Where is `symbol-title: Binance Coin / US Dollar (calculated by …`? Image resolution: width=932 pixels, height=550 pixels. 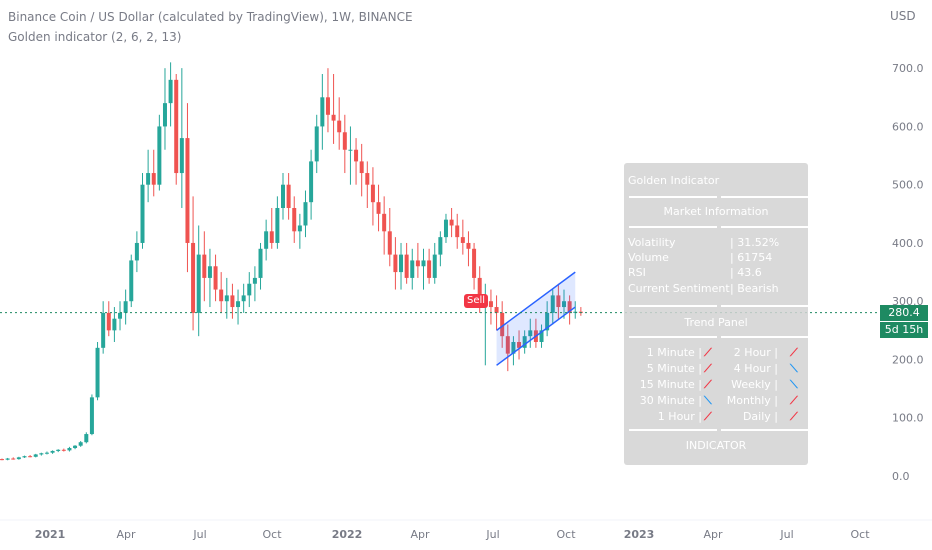 symbol-title: Binance Coin / US Dollar (calculated by … is located at coordinates (210, 17).